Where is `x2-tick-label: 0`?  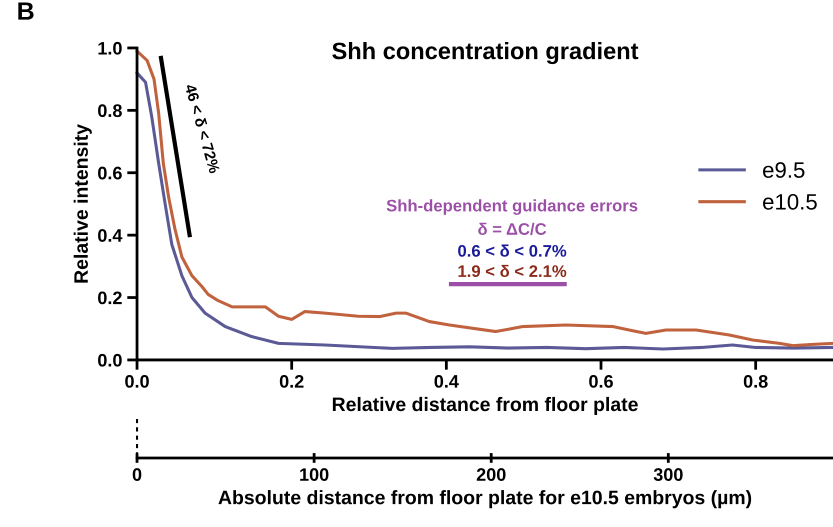
x2-tick-label: 0 is located at coordinates (137, 474).